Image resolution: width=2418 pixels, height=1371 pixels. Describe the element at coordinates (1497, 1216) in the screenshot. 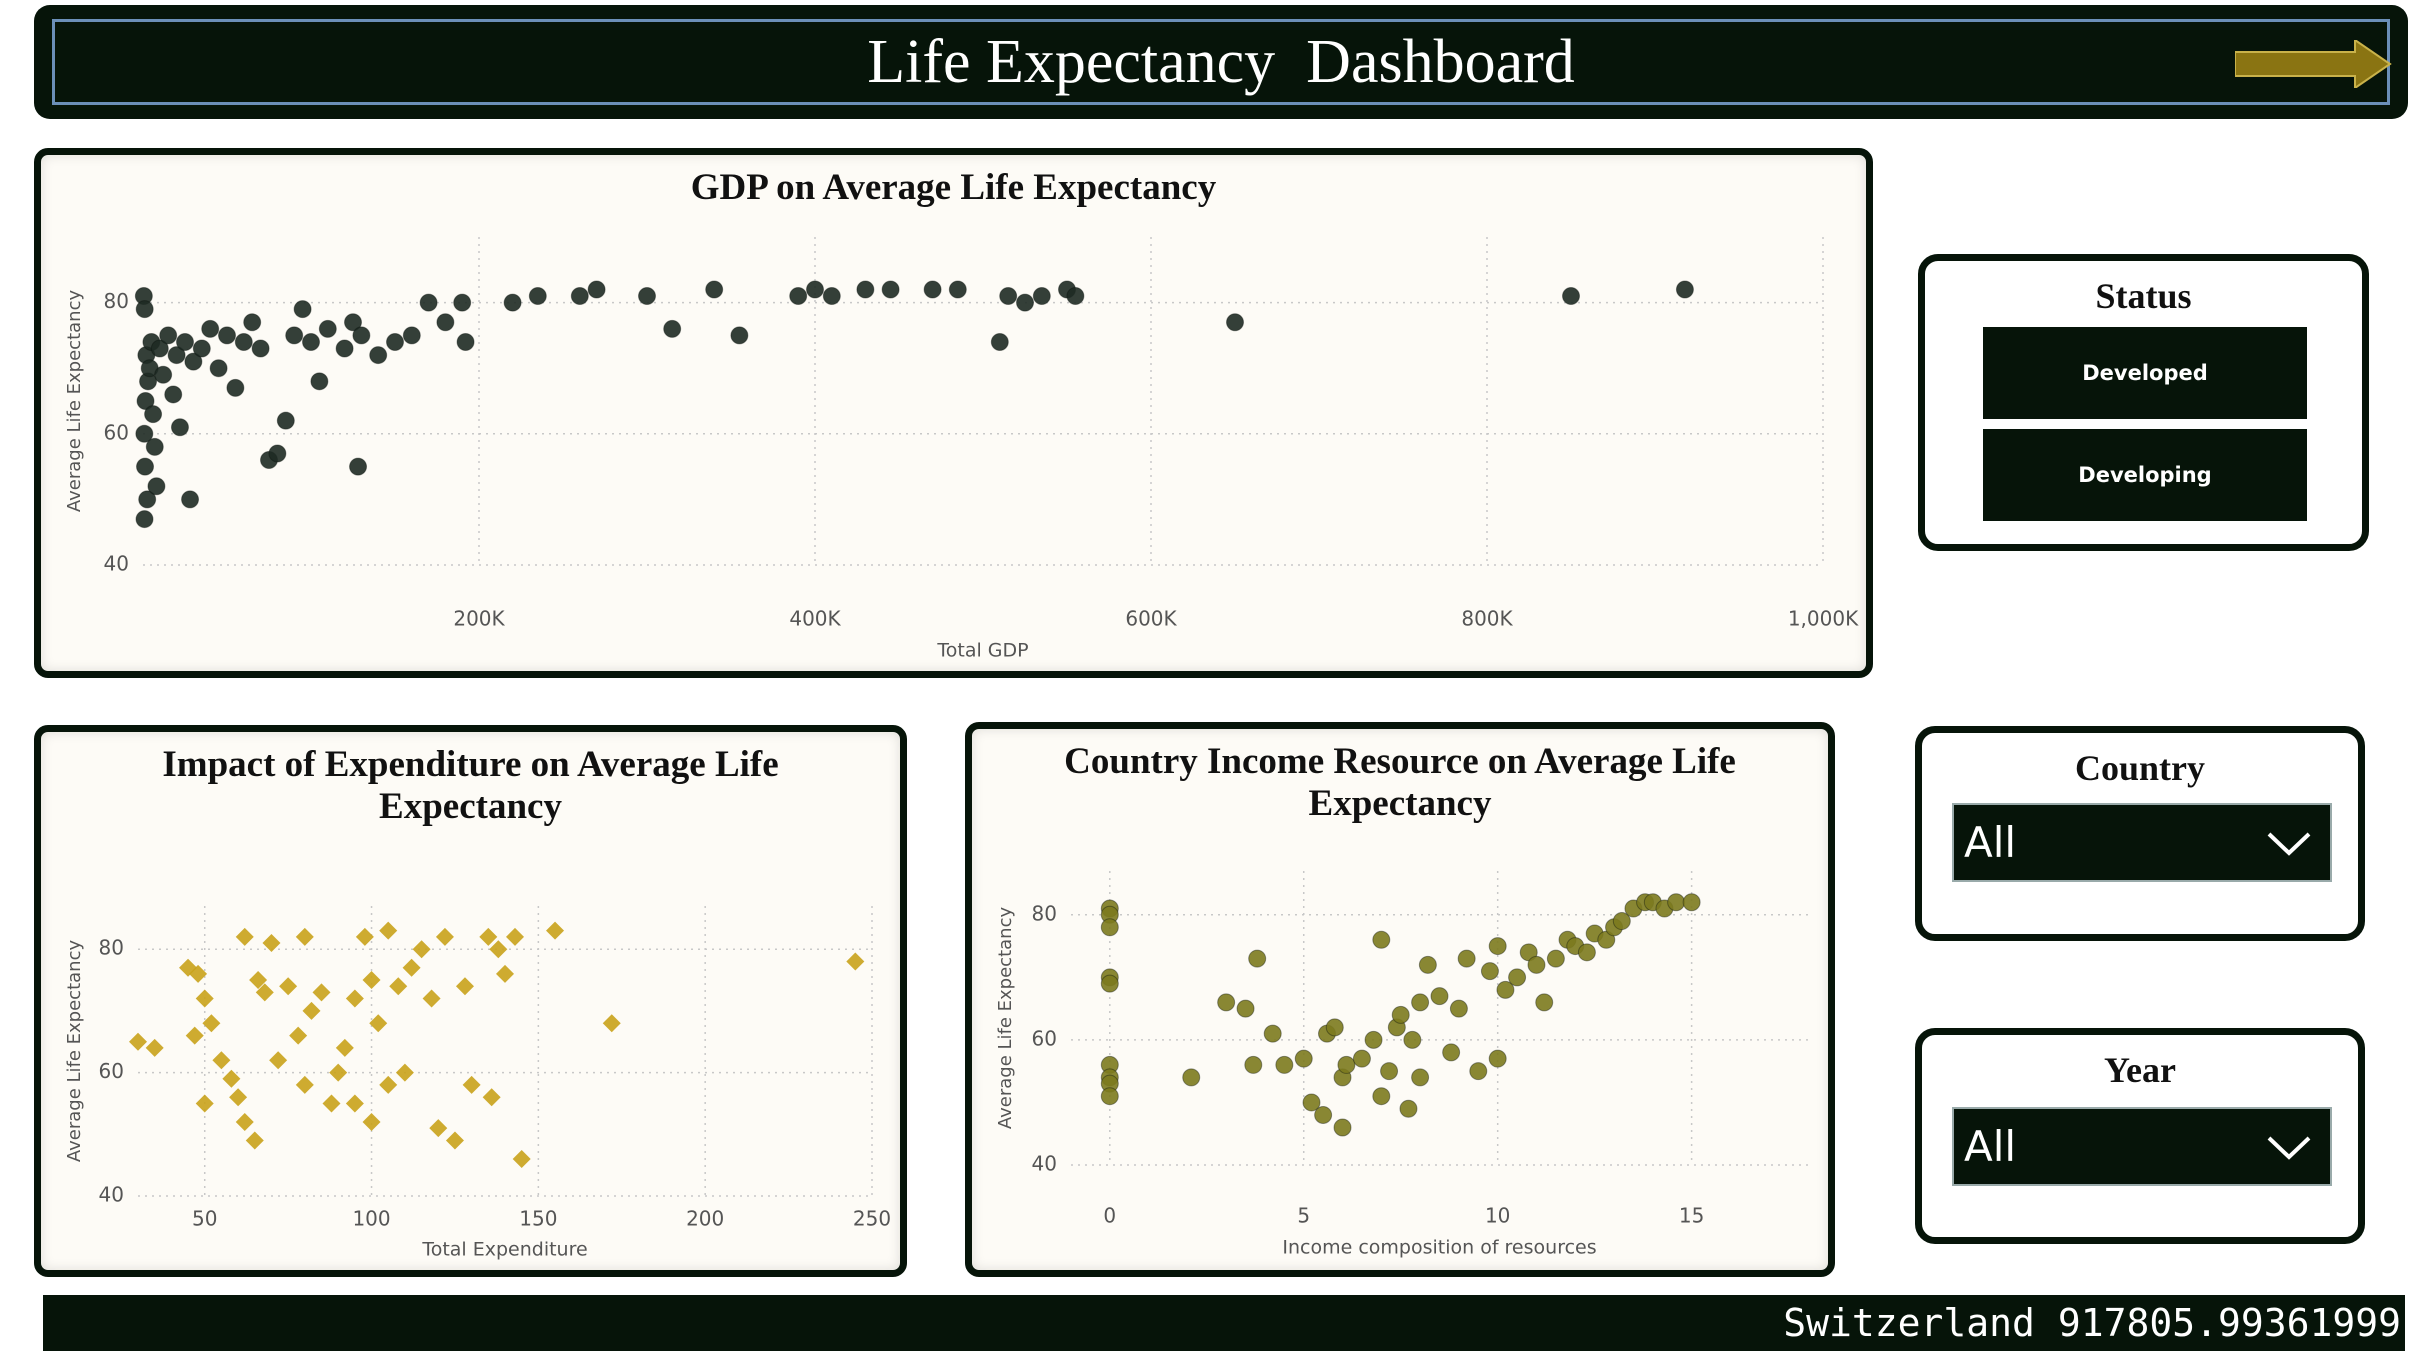

I see `x-tick-label: 10` at that location.